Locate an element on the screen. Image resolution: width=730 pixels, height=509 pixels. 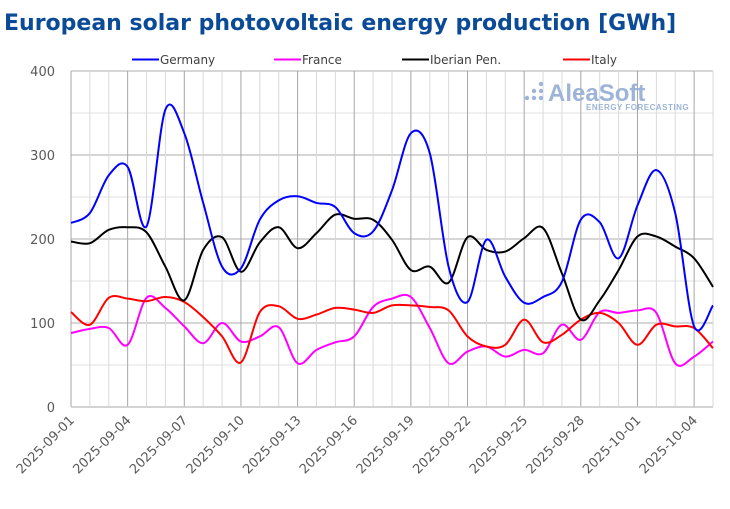
aleasoft-watermark: AleaSoft ENERGY FORECASTING is located at coordinates (606, 96).